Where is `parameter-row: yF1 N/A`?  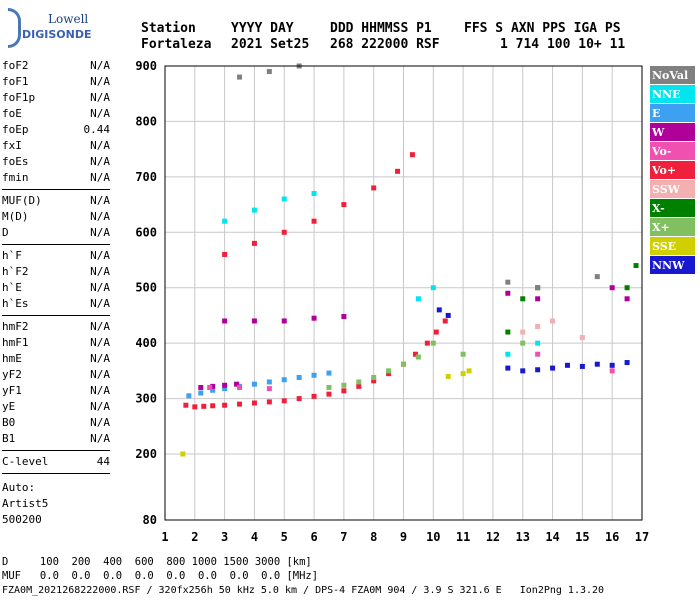 parameter-row: yF1 N/A is located at coordinates (56, 391).